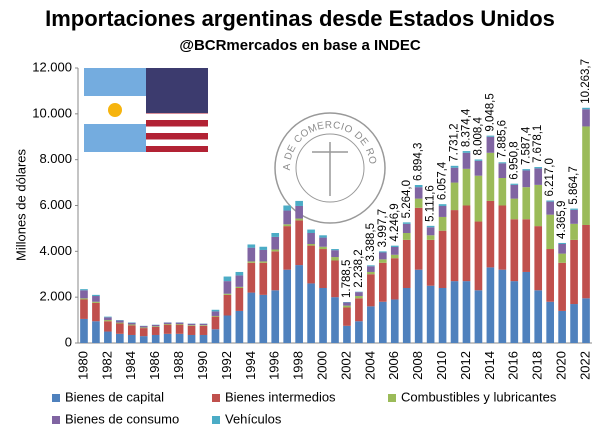  I want to click on x-tick-label: 2016, so click(513, 365).